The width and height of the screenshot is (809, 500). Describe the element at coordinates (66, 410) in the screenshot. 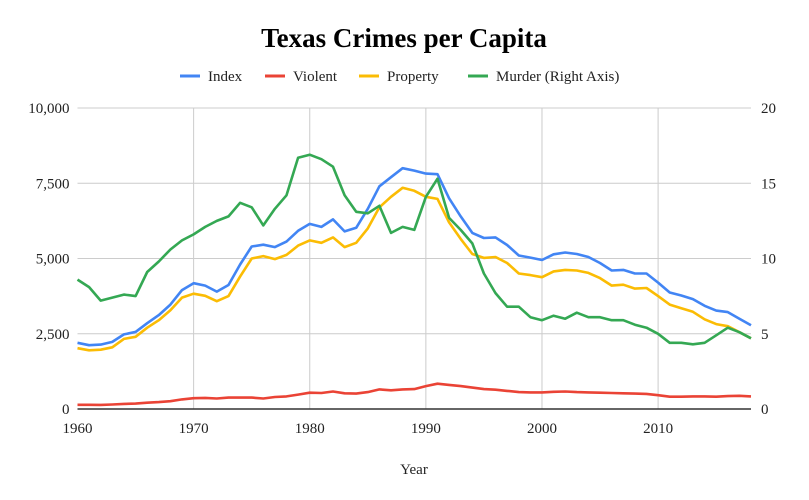

I see `y-tick-label: 0` at that location.